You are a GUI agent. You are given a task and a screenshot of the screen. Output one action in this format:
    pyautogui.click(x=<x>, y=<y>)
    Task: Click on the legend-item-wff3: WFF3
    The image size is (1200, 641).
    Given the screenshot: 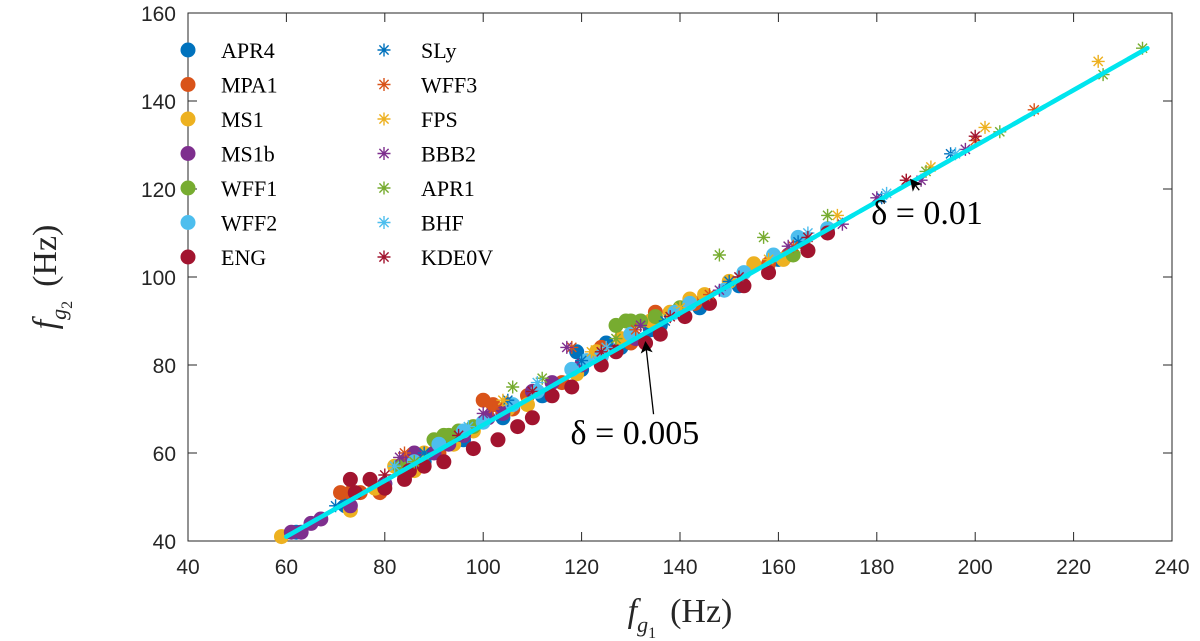 What is the action you would take?
    pyautogui.click(x=427, y=85)
    